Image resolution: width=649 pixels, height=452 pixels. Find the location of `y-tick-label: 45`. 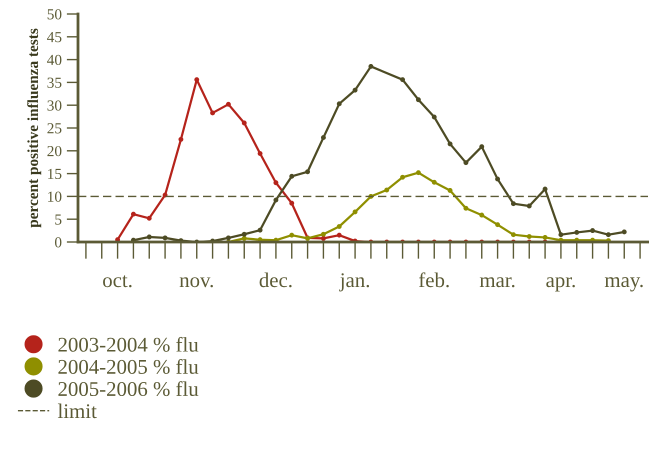

y-tick-label: 45 is located at coordinates (54, 37).